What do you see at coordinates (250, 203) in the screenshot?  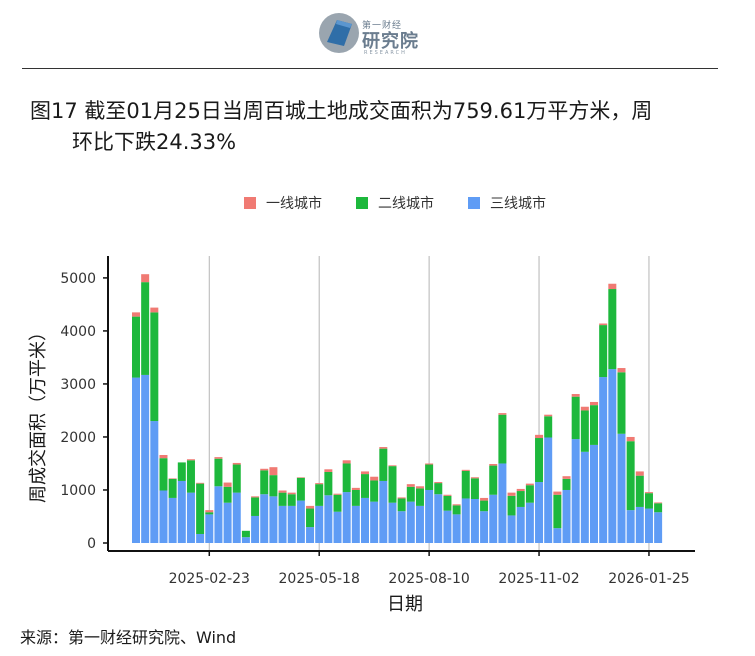 I see `legend-swatch-tier1` at bounding box center [250, 203].